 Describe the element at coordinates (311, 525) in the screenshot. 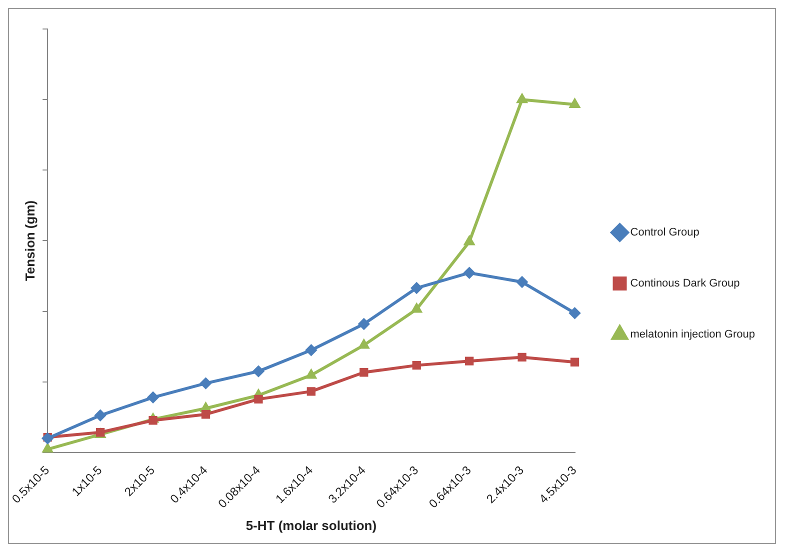

I see `x-axis-title: 5-HT (molar solution)` at that location.